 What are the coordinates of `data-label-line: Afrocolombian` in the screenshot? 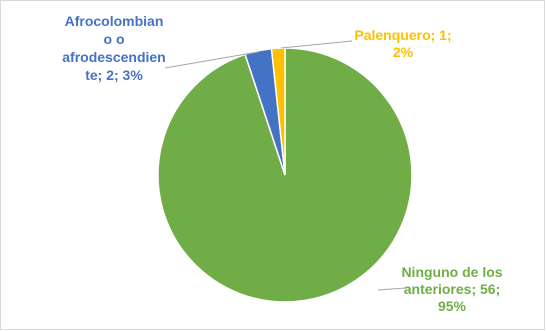 It's located at (114, 21).